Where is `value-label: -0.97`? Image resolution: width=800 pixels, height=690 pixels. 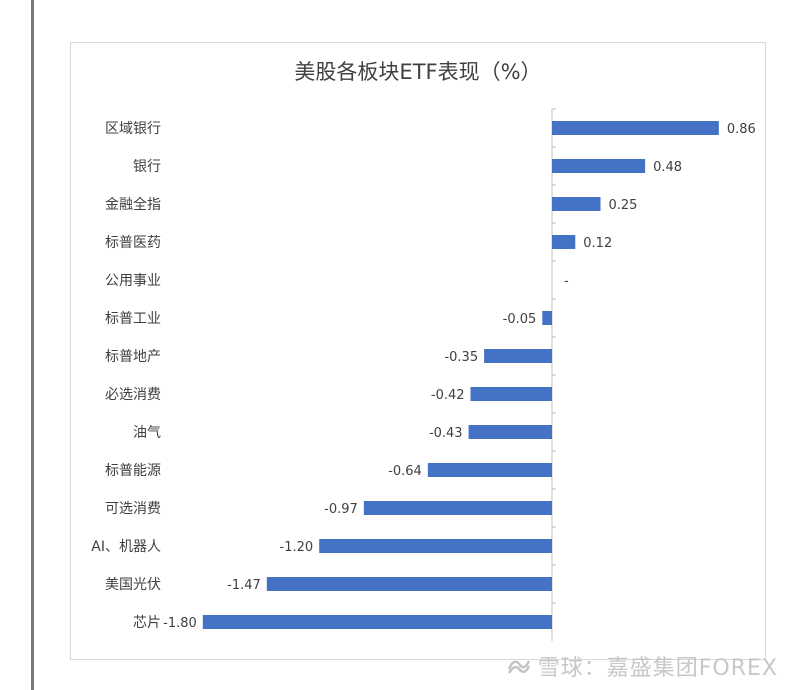
value-label: -0.97 is located at coordinates (341, 509).